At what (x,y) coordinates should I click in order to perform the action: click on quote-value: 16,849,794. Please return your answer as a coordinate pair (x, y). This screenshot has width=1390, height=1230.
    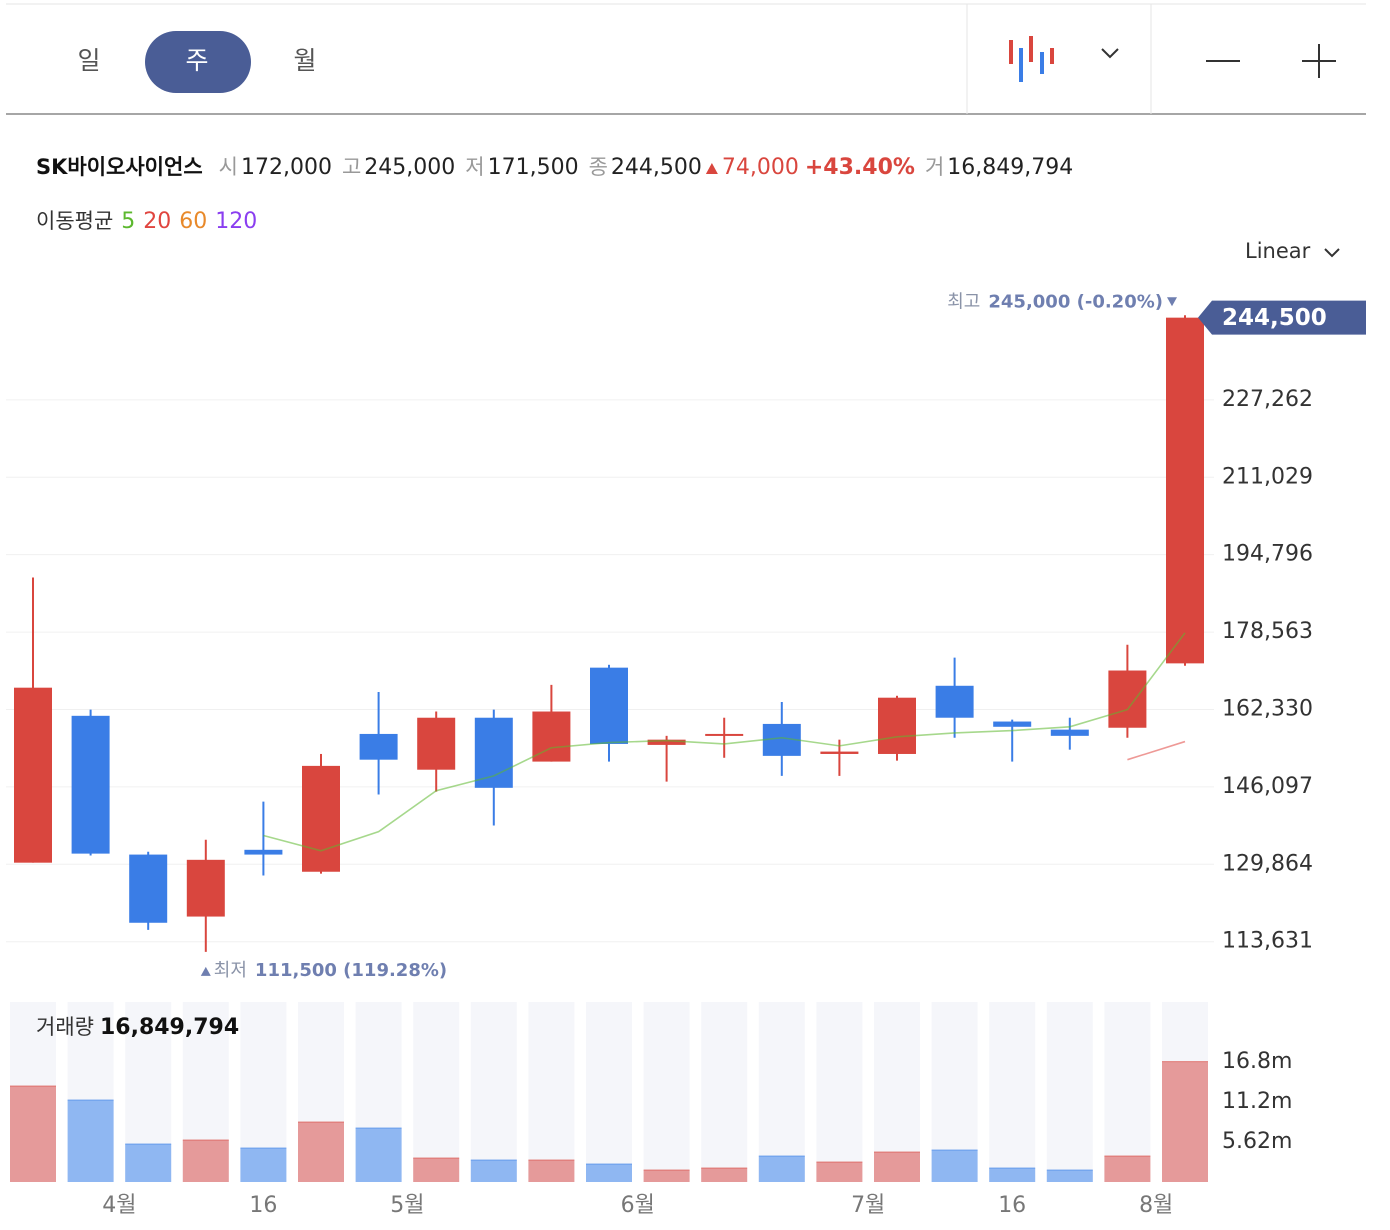
    Looking at the image, I should click on (1010, 167).